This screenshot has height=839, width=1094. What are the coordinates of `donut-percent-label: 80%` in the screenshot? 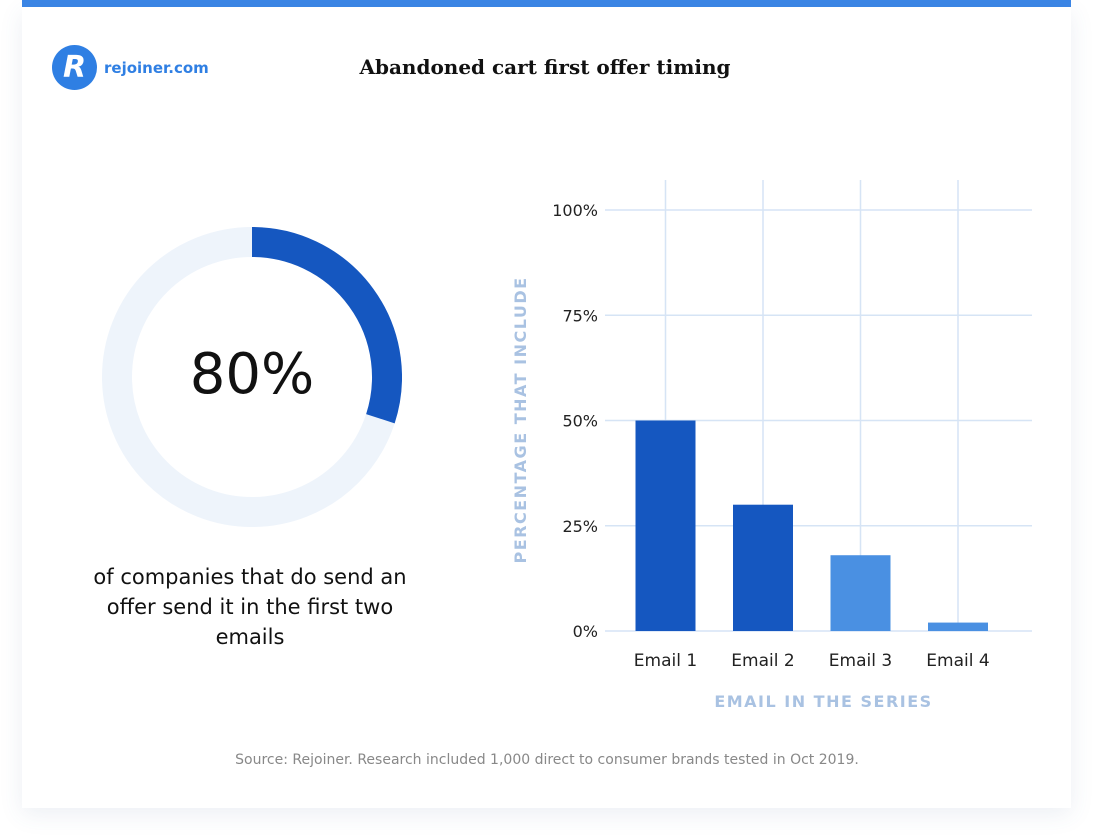 It's located at (252, 374).